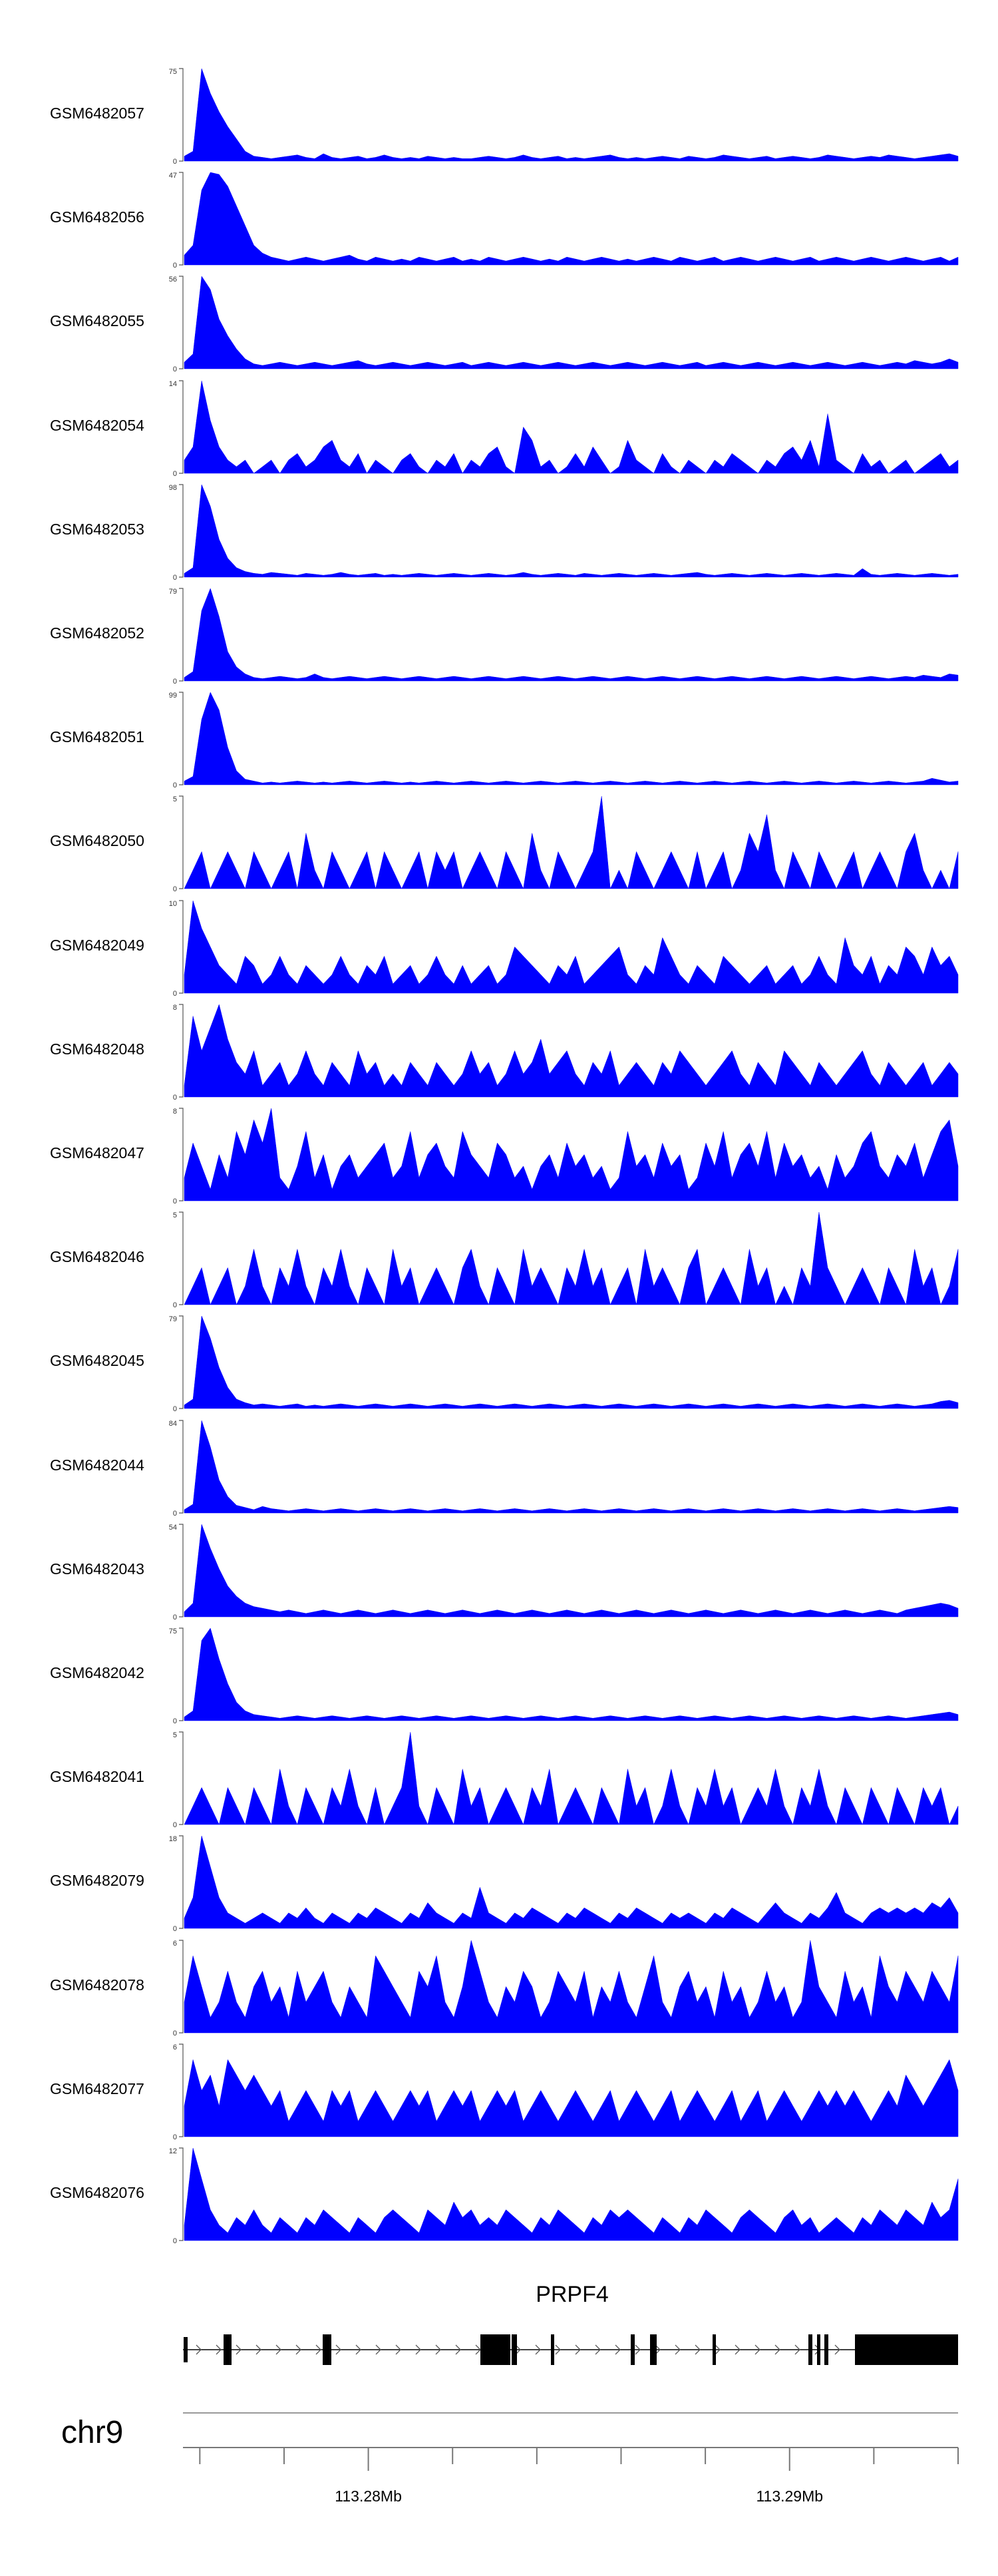 Image resolution: width=998 pixels, height=2576 pixels. I want to click on coverage-plot: 54 0, so click(564, 1572).